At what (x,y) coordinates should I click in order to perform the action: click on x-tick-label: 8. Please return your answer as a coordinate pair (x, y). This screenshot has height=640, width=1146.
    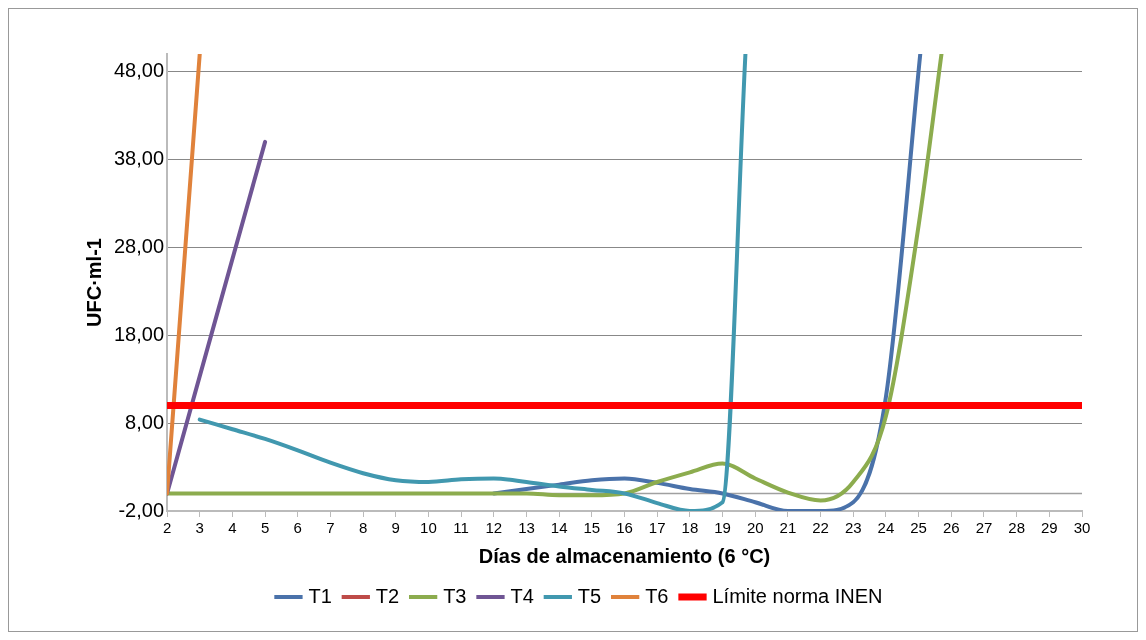
    Looking at the image, I should click on (363, 528).